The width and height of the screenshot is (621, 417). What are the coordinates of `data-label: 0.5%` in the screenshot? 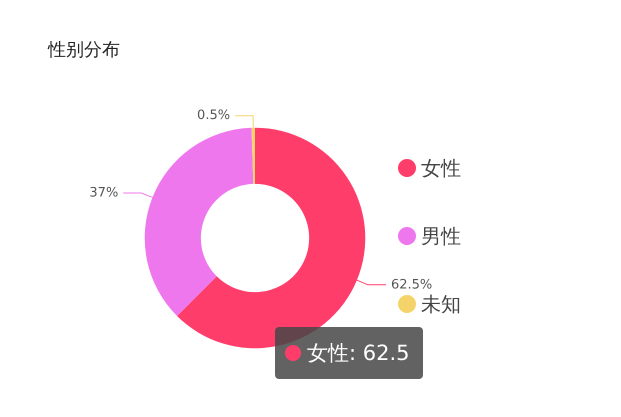 It's located at (213, 116).